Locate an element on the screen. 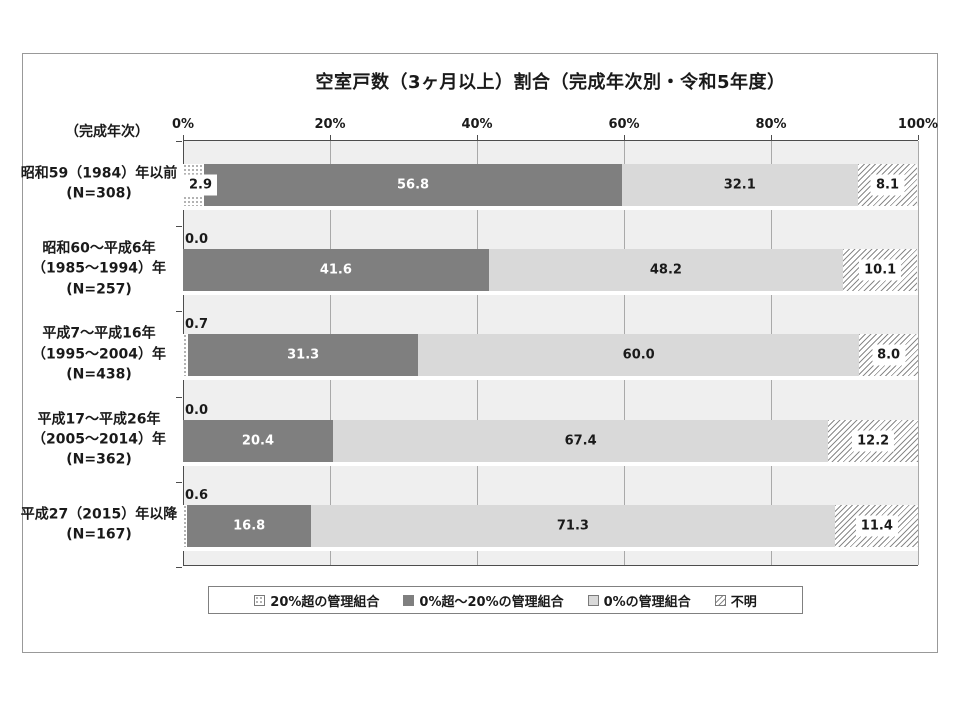 The width and height of the screenshot is (960, 720). bar-row: 0.6 16.8 71.3 11.4 is located at coordinates (550, 524).